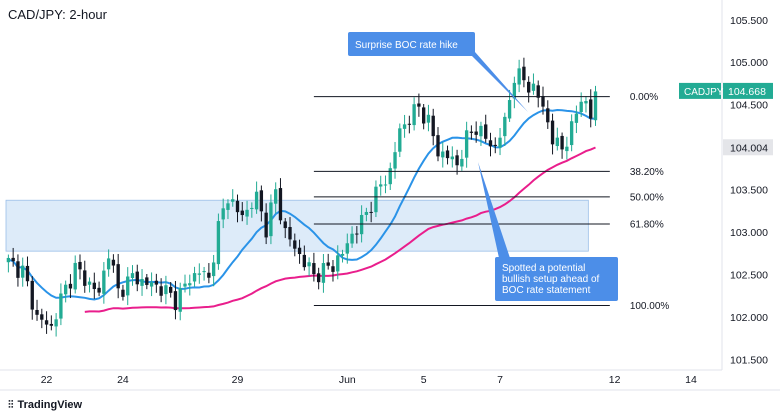 The image size is (780, 417). I want to click on price-tick-label: 105.000, so click(749, 63).